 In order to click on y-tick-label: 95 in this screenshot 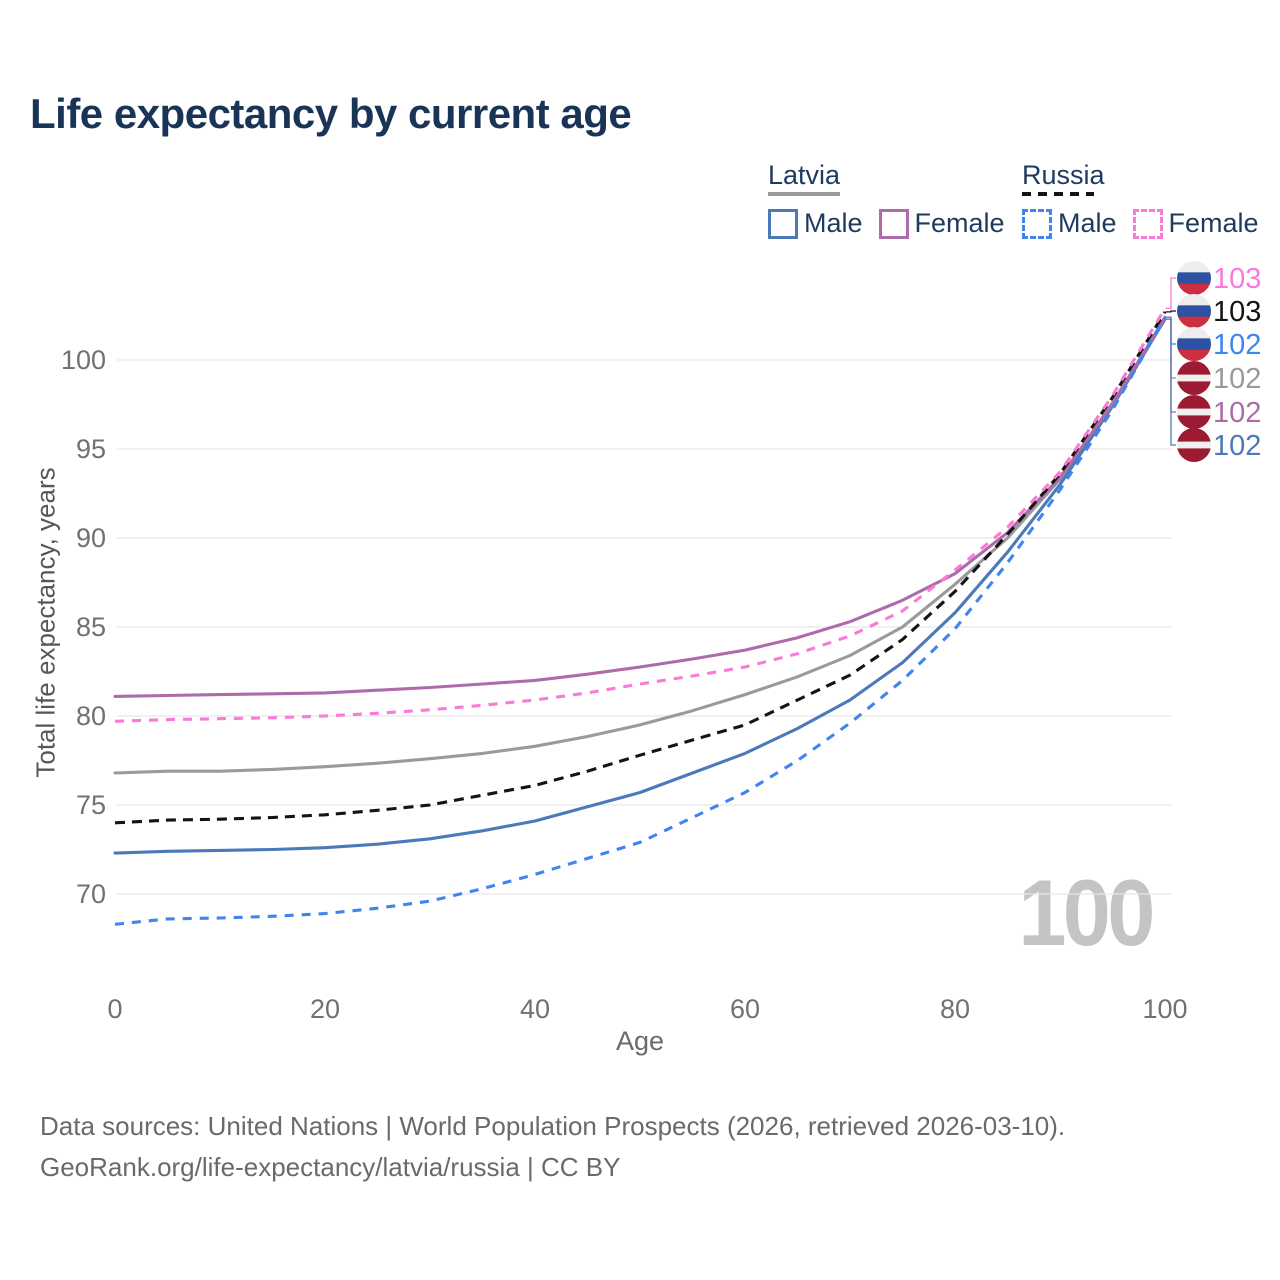, I will do `click(91, 449)`.